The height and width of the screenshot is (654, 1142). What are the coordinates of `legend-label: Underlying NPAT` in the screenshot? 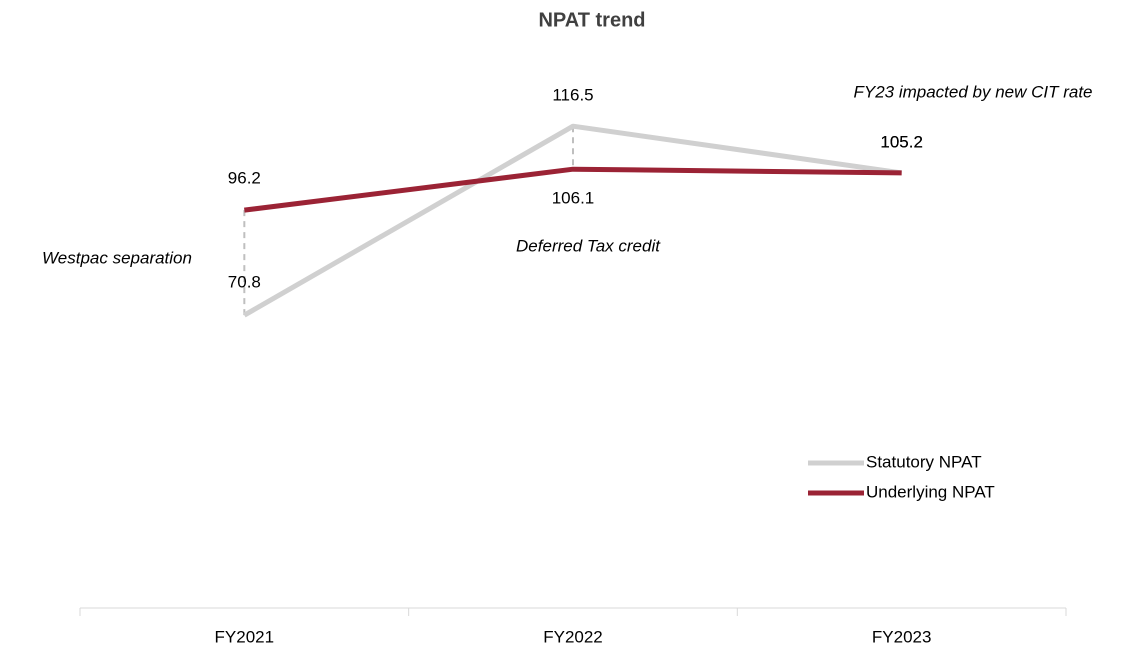 It's located at (930, 491).